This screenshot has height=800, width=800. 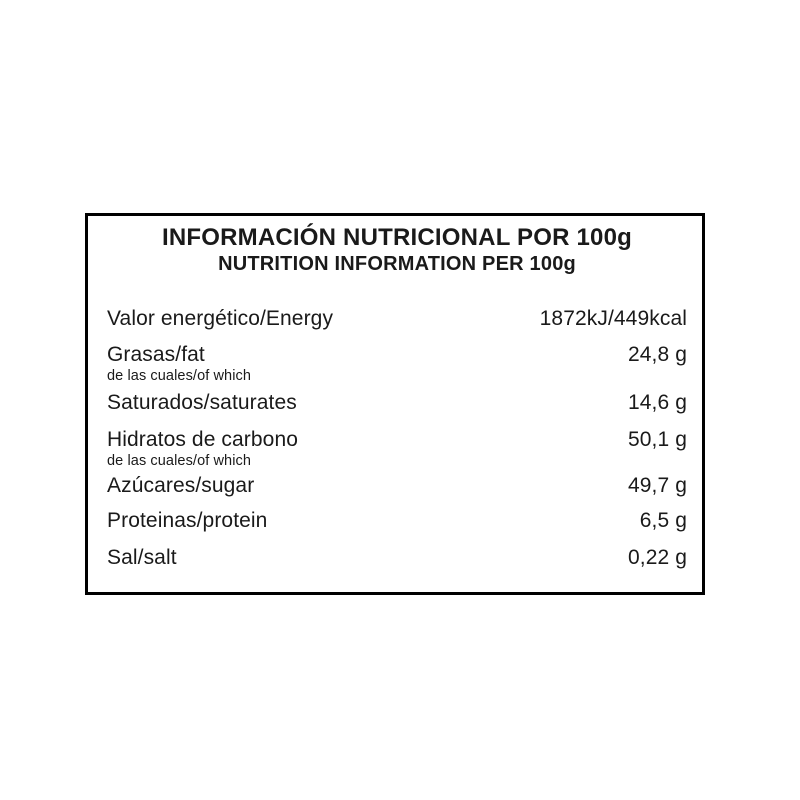 I want to click on nutrient-name: Saturados/saturates, so click(x=202, y=402).